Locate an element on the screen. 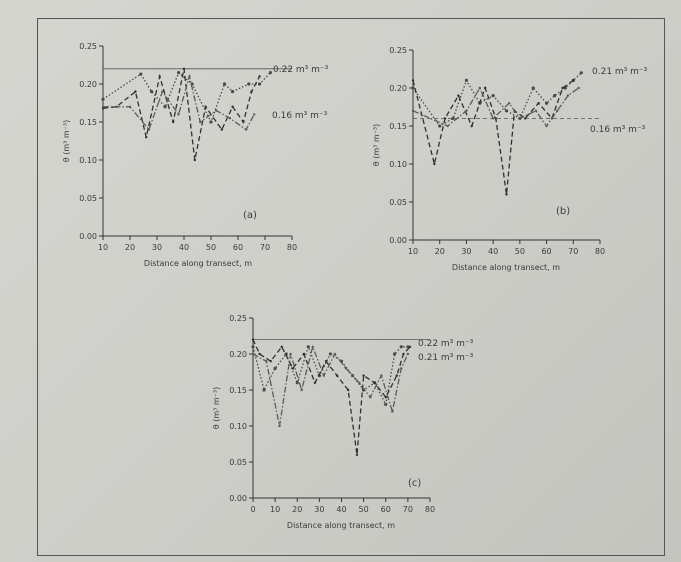 Image resolution: width=681 pixels, height=562 pixels. x-tick-label: 20 is located at coordinates (130, 247).